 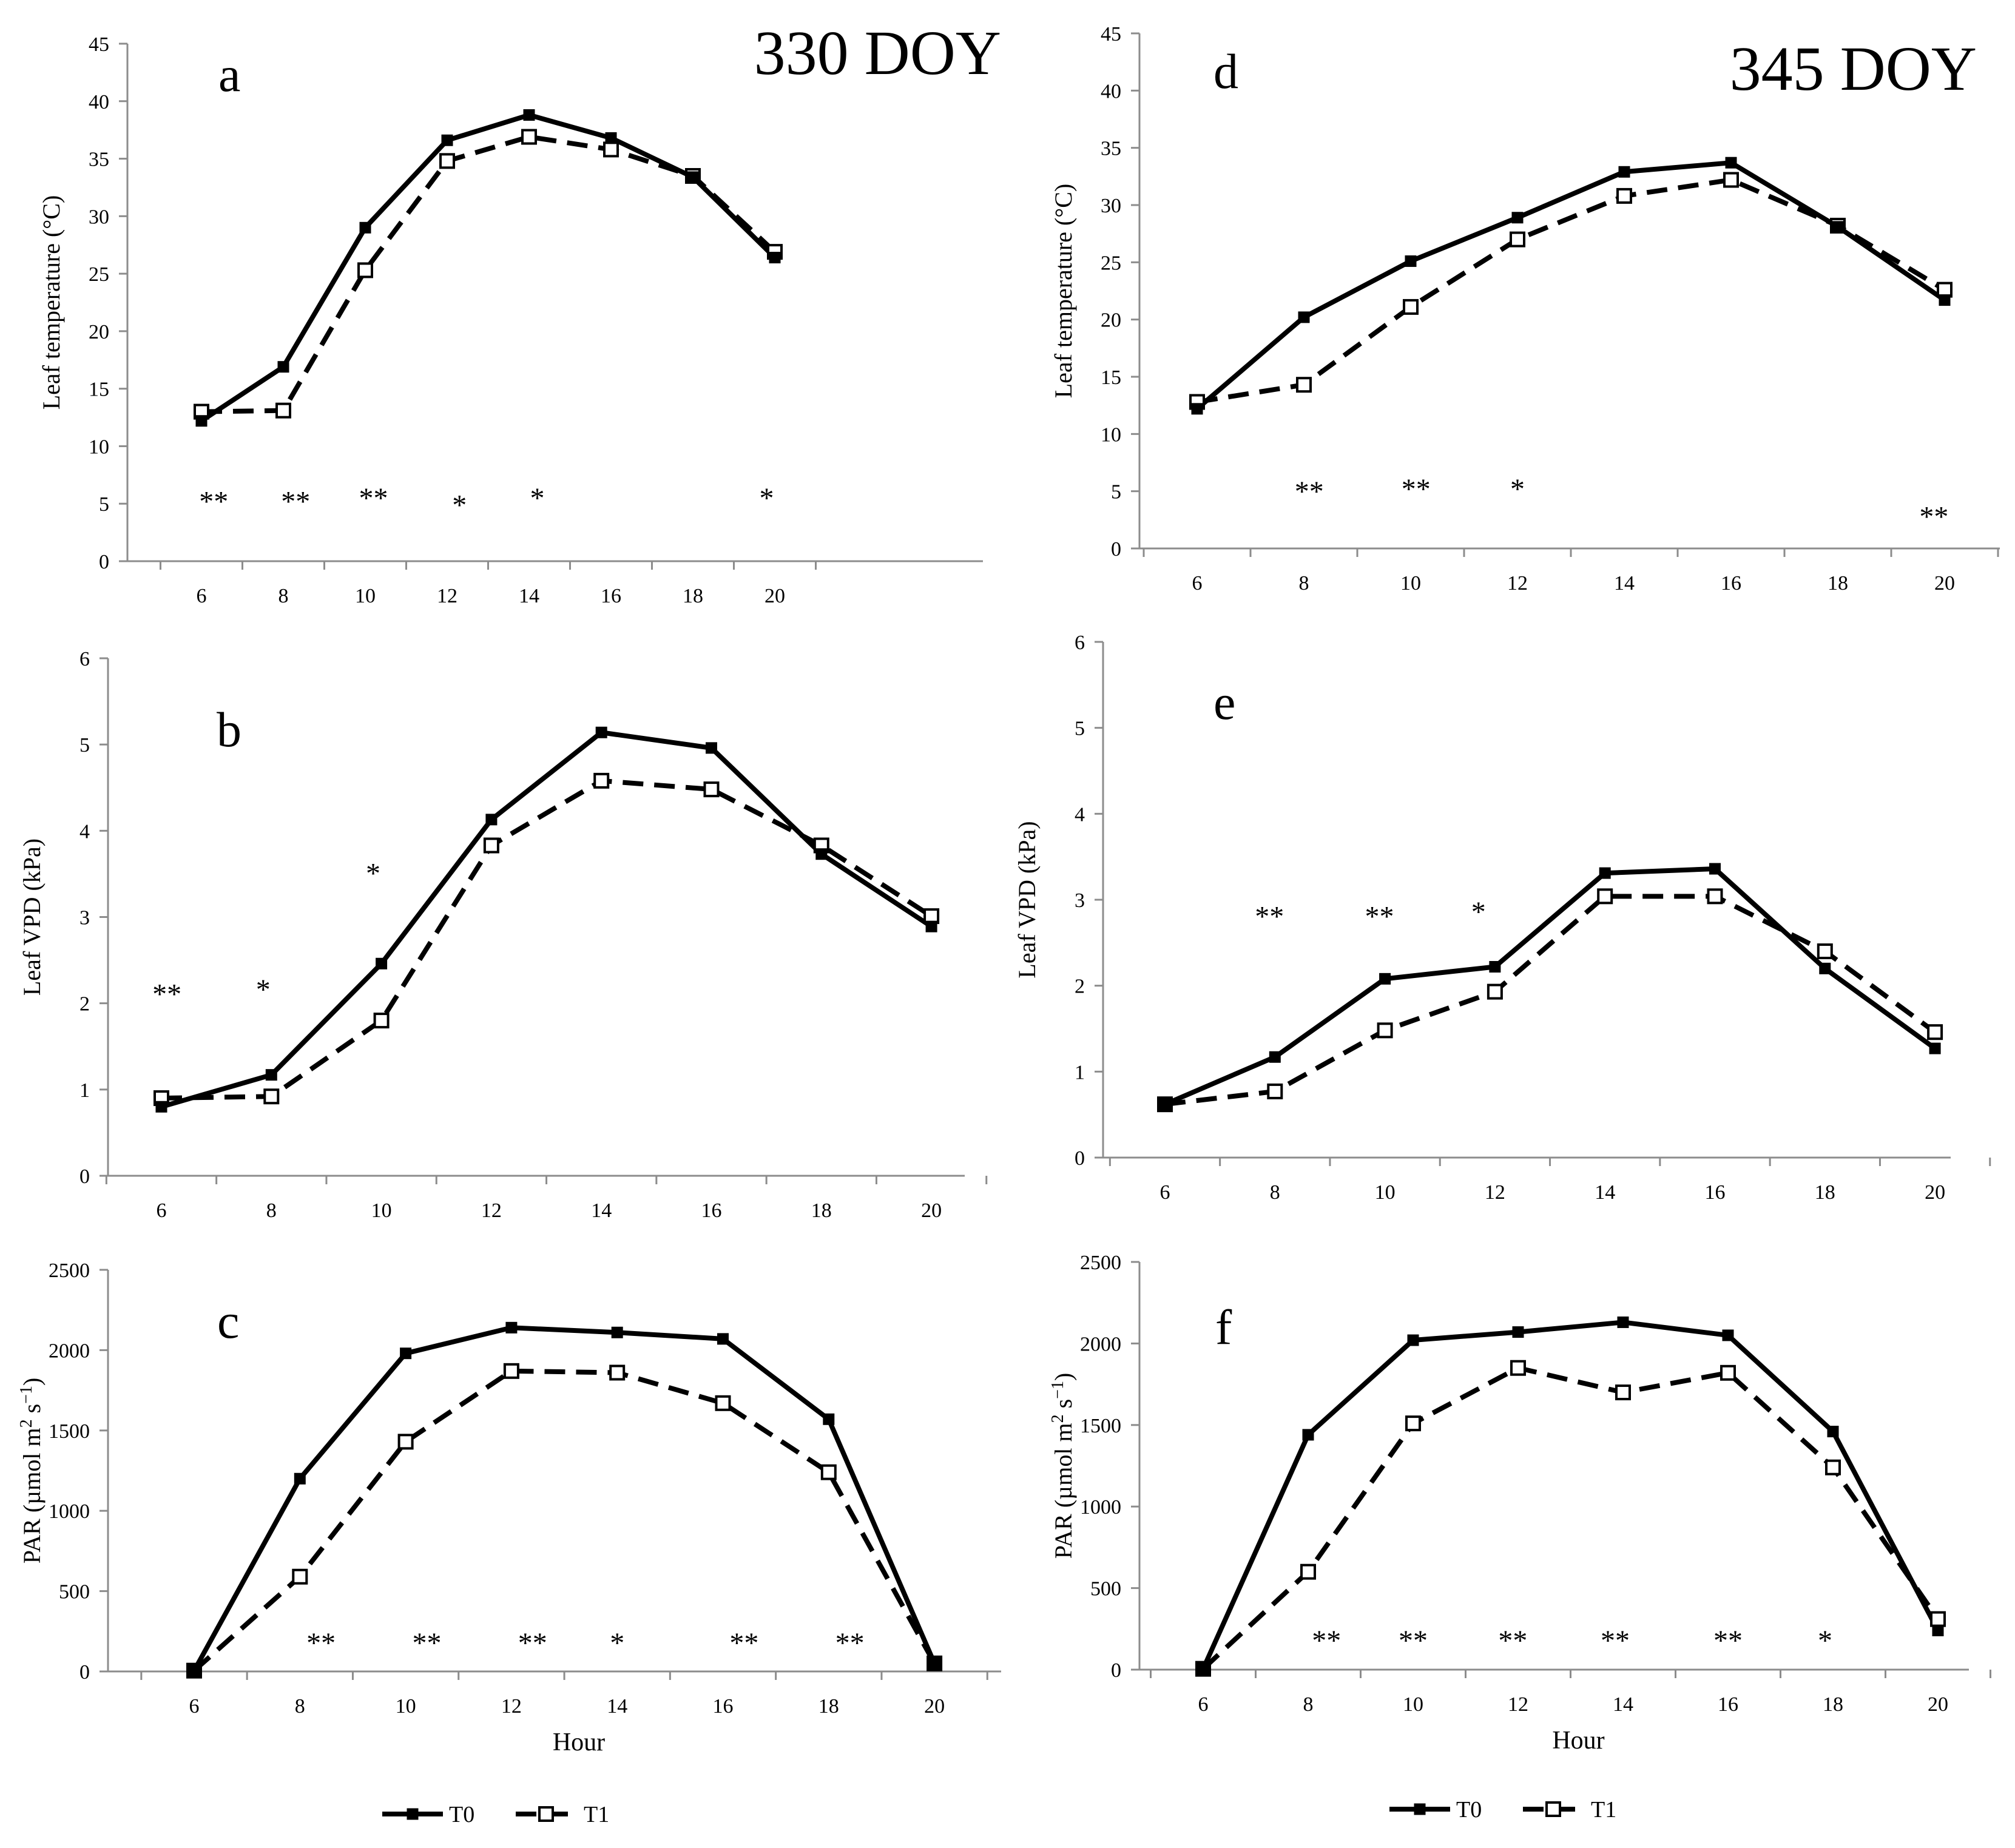 I want to click on y-tick-label: 1000, so click(x=69, y=1511).